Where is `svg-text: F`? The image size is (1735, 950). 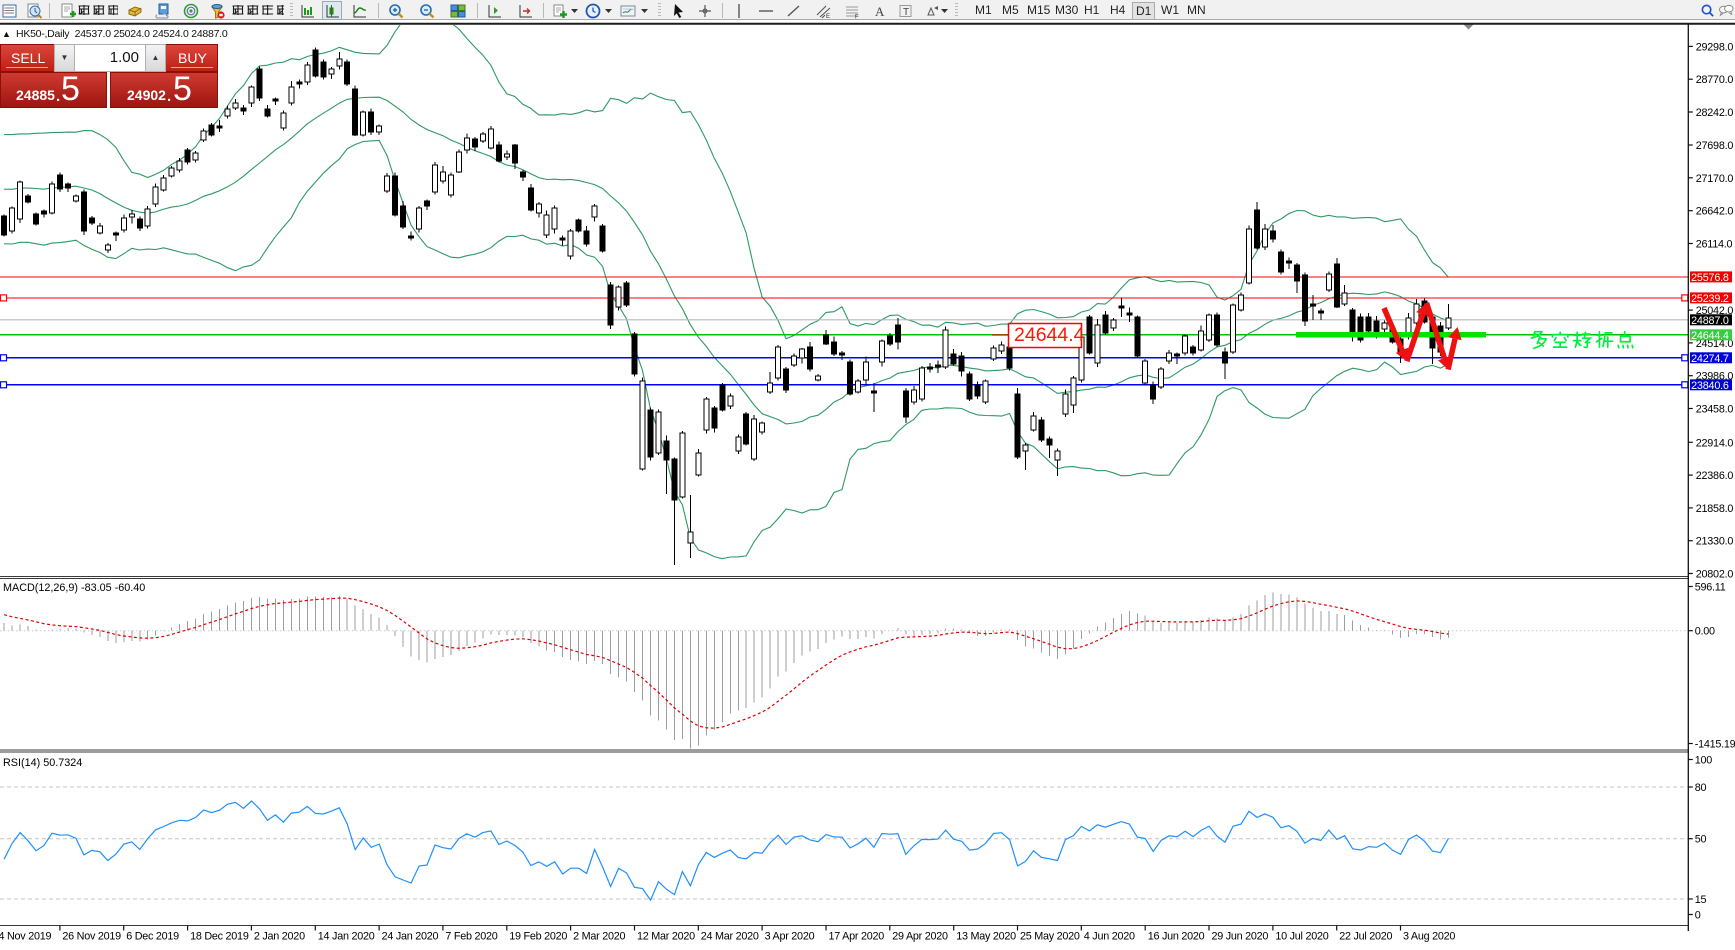
svg-text: F is located at coordinates (857, 17).